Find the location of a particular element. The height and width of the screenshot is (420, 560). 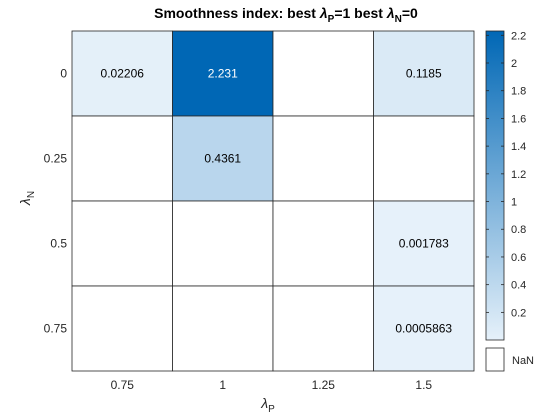

x-axis-label: λP is located at coordinates (267, 405).